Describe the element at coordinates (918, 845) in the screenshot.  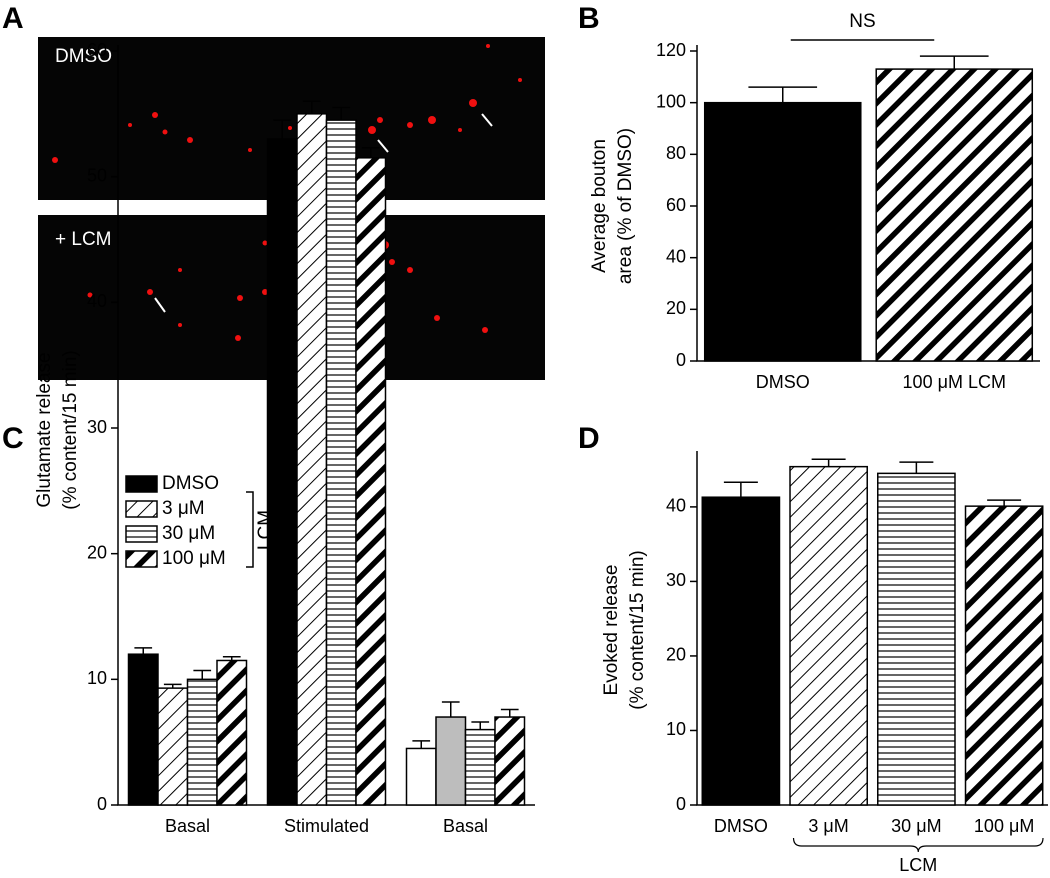
I see `group-brace` at that location.